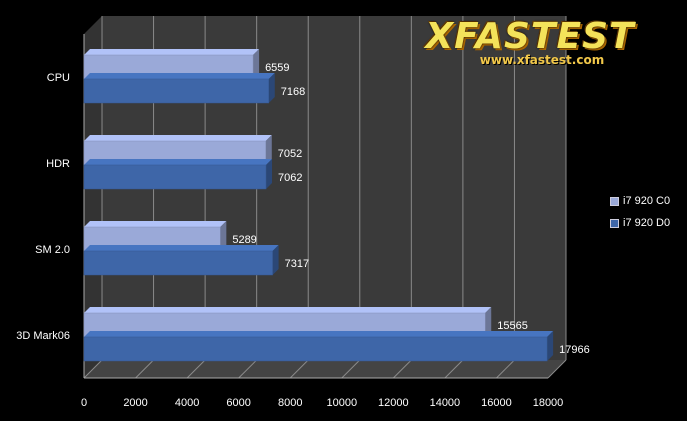 The height and width of the screenshot is (421, 687). Describe the element at coordinates (43, 336) in the screenshot. I see `category-label: 3D Mark06` at that location.